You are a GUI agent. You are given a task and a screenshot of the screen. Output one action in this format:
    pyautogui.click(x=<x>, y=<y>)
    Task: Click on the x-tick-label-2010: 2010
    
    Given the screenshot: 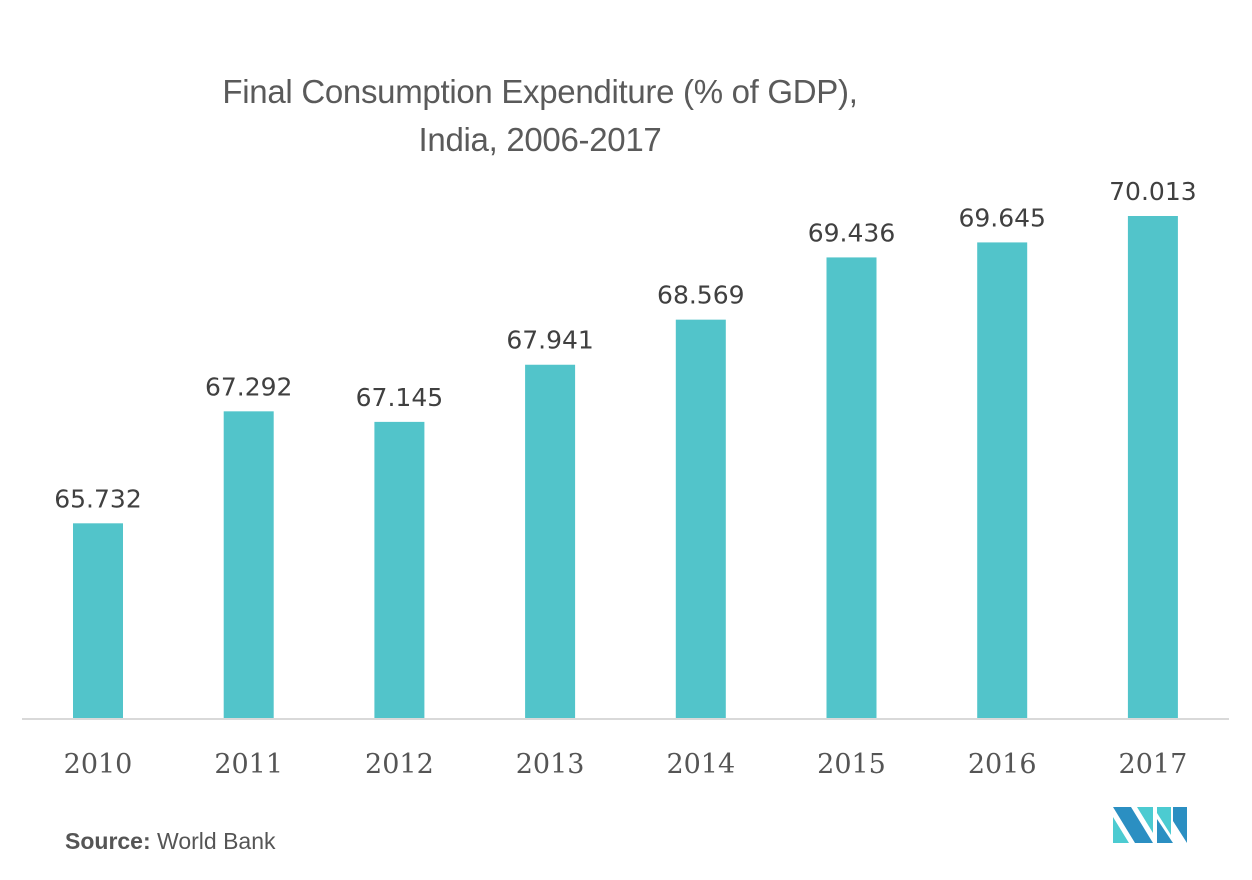 What is the action you would take?
    pyautogui.click(x=98, y=764)
    